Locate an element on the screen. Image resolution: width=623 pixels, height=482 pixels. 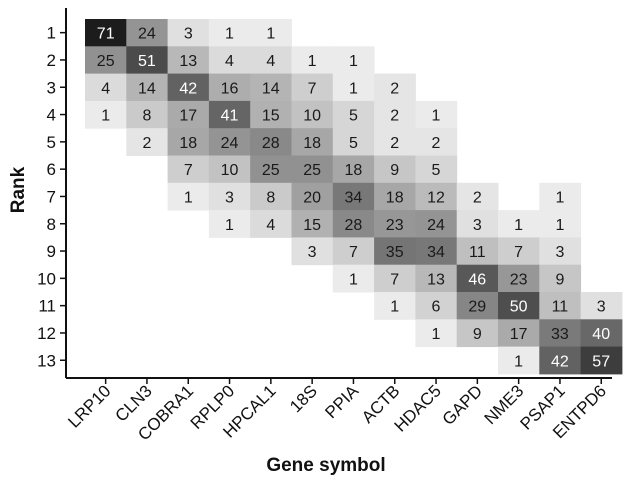
cell-value-label: 13 is located at coordinates (188, 61).